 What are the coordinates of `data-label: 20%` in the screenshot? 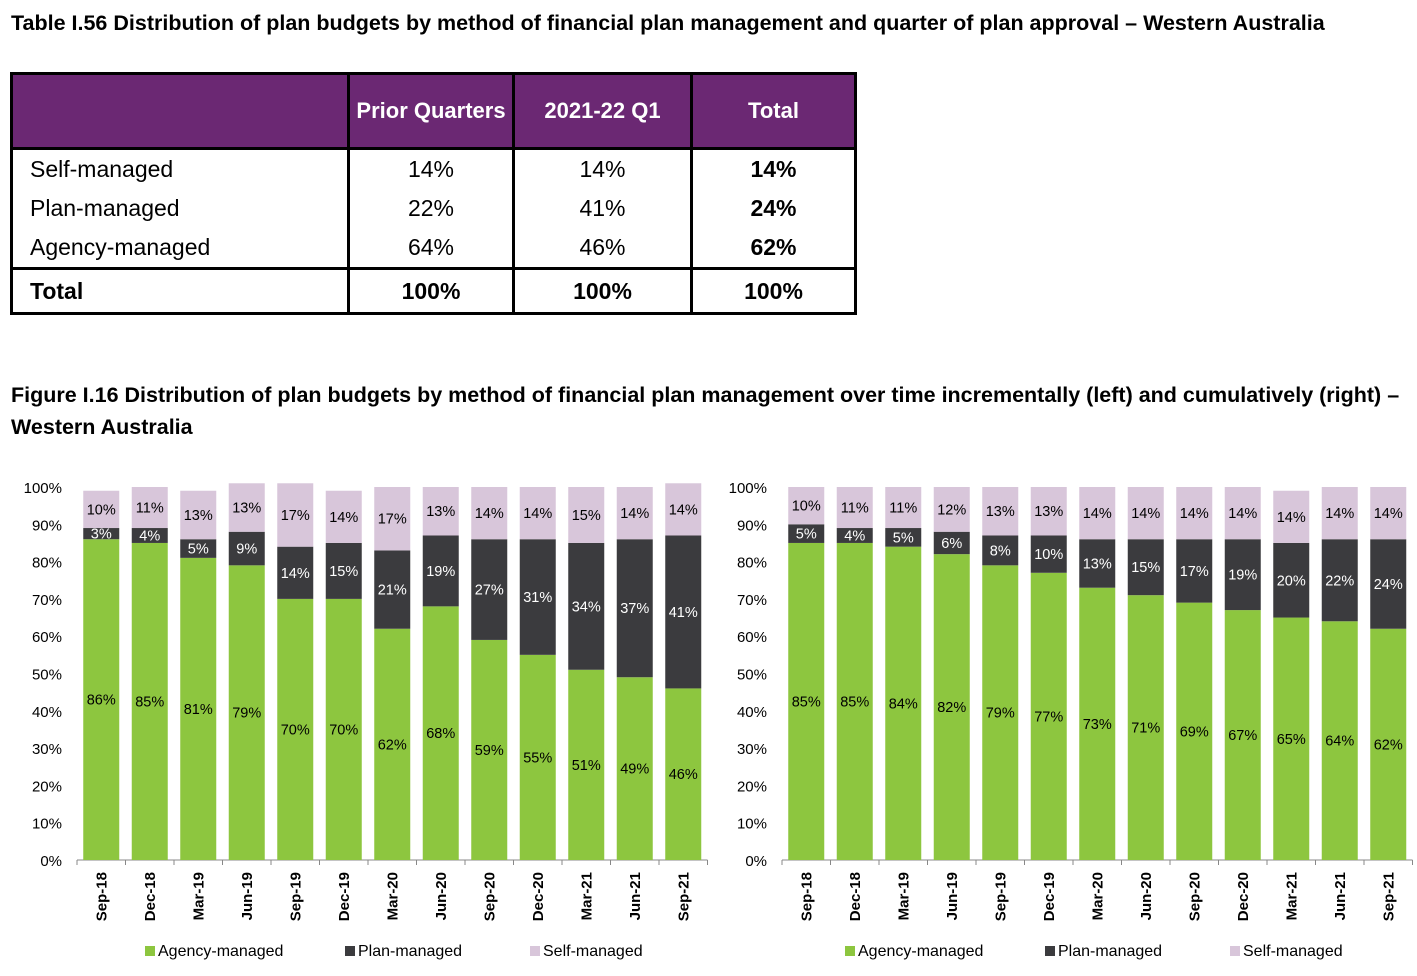 It's located at (1291, 581).